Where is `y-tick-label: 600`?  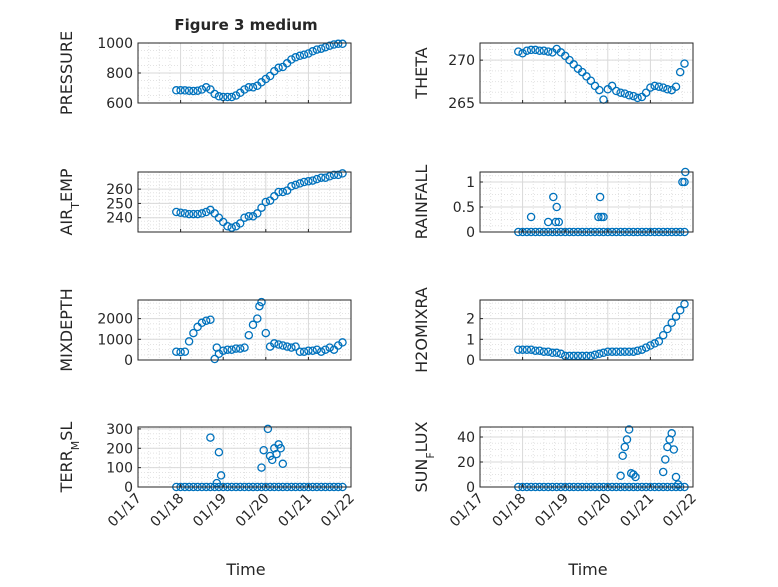 y-tick-label: 600 is located at coordinates (119, 104).